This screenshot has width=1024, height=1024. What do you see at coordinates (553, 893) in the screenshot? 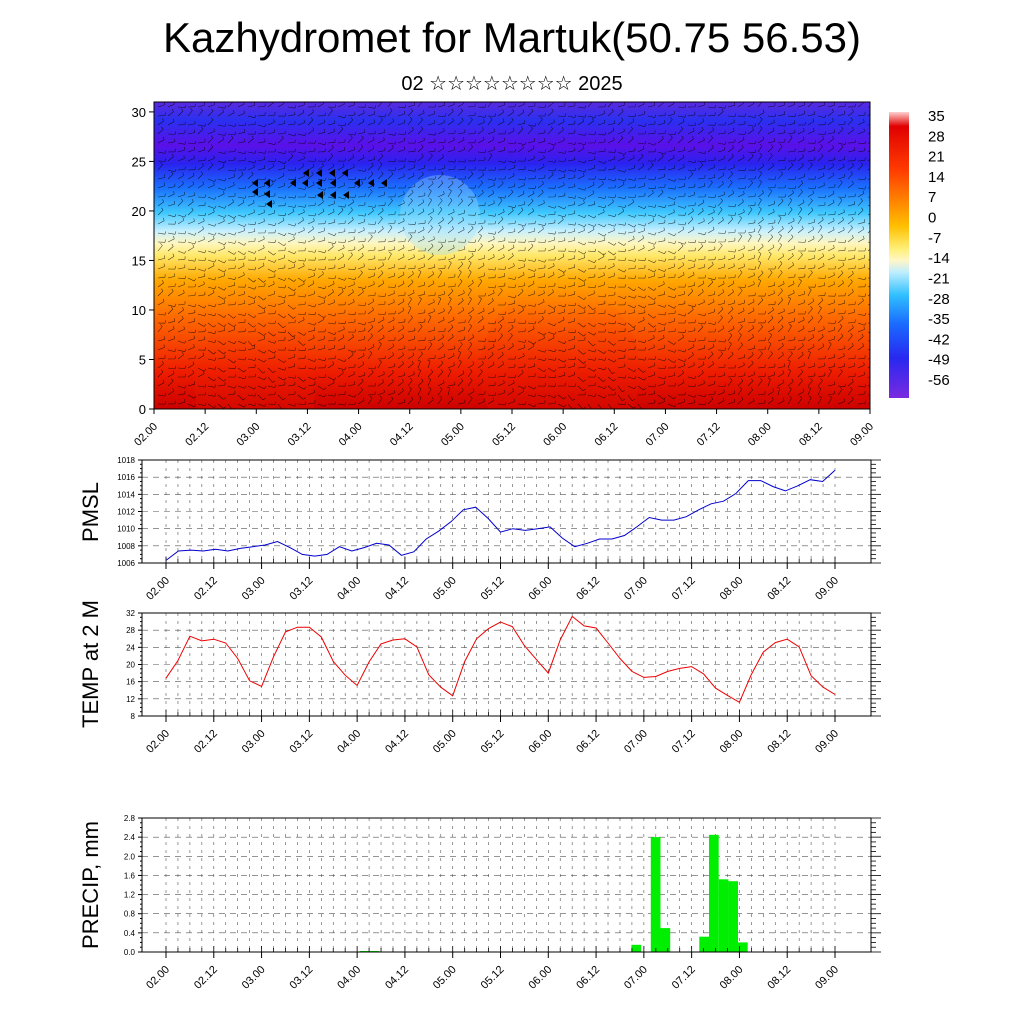
I see `precip-bars` at bounding box center [553, 893].